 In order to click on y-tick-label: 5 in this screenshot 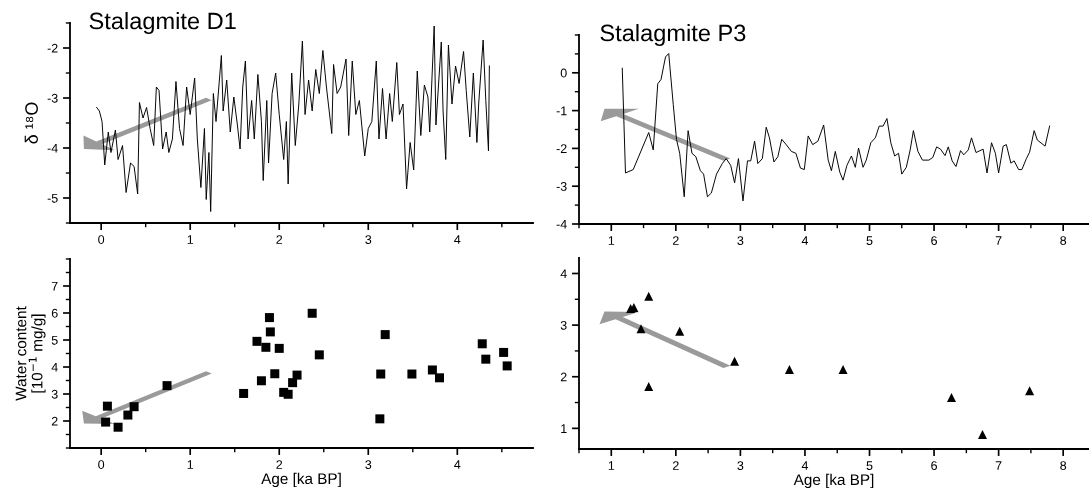, I will do `click(54, 340)`.